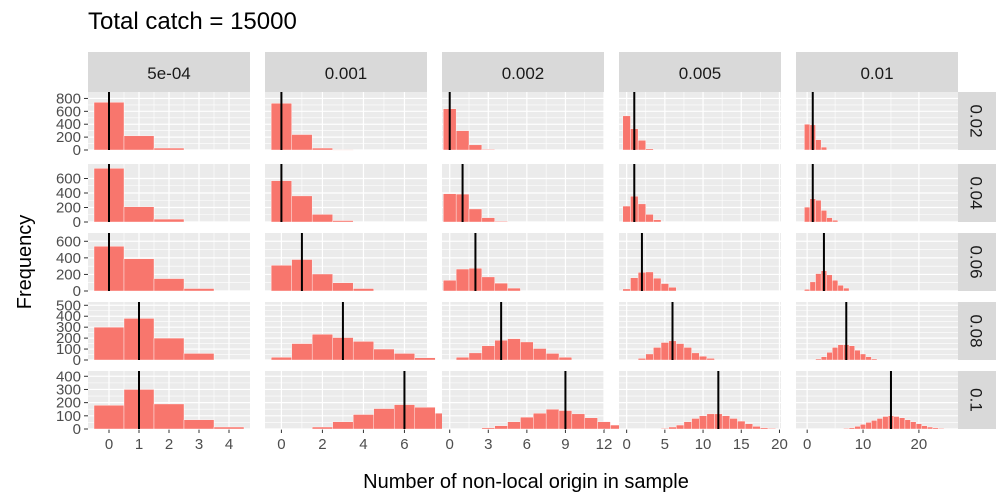  I want to click on x-tick-label: 5, so click(665, 444).